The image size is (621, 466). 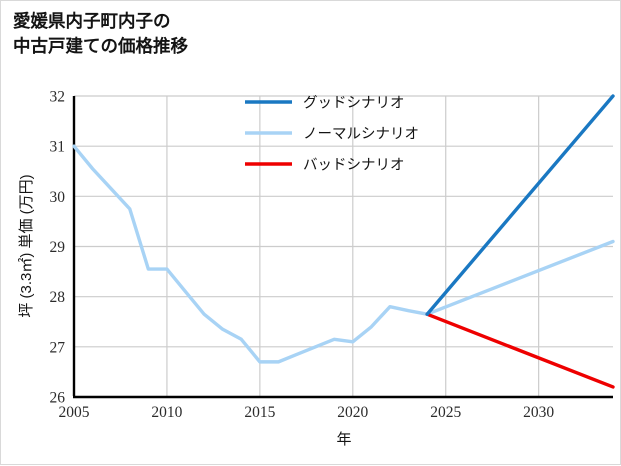 I want to click on x-axis-title: 年, so click(x=343, y=439).